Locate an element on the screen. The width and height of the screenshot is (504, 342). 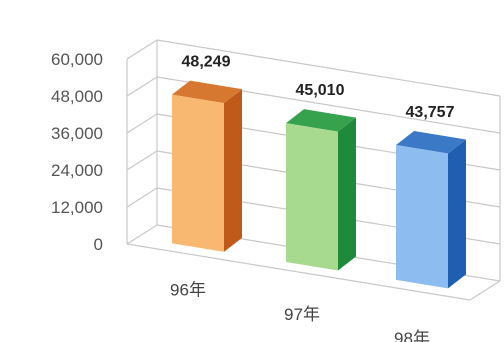
y-tick-label: 48,000 is located at coordinates (77, 96).